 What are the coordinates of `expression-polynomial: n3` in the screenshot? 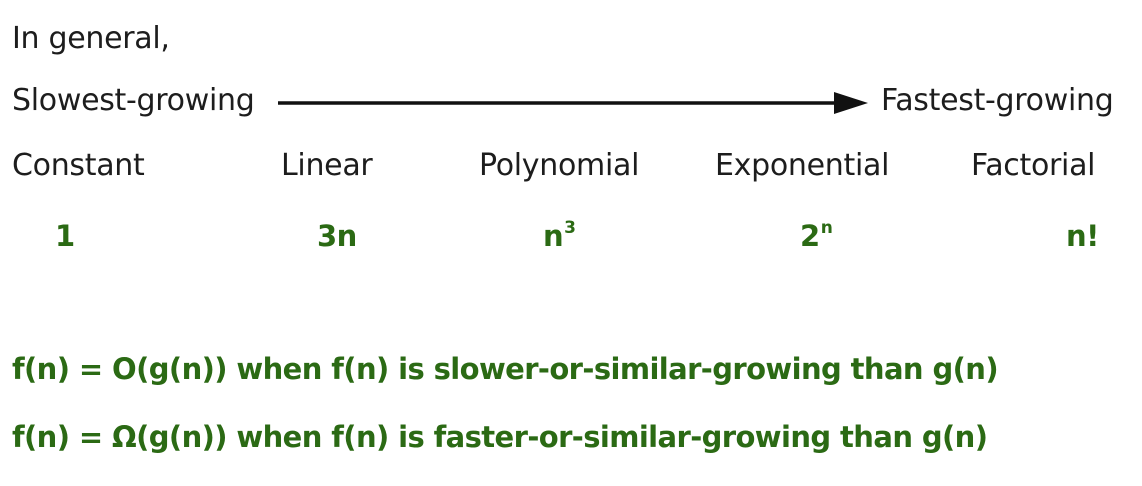 It's located at (559, 236).